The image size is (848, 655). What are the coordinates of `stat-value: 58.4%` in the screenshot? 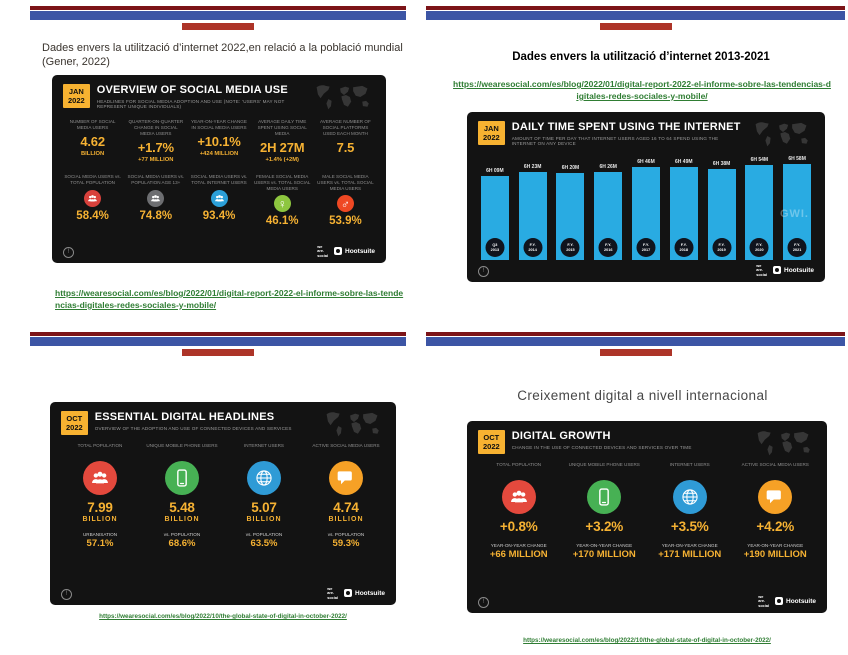 It's located at (92, 215).